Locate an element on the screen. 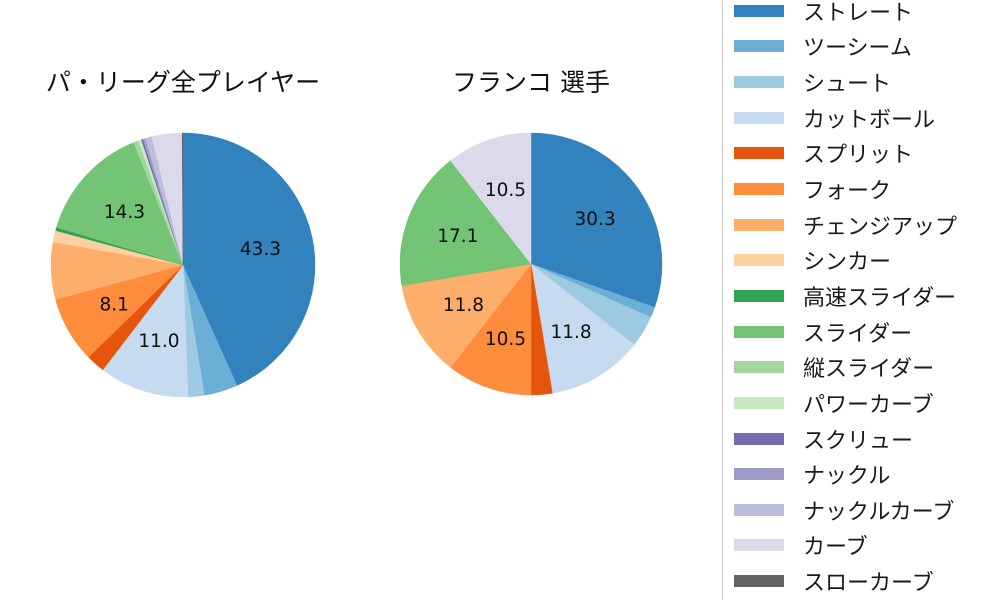 The height and width of the screenshot is (600, 1000). legend-item-label: ツーシーム is located at coordinates (857, 49).